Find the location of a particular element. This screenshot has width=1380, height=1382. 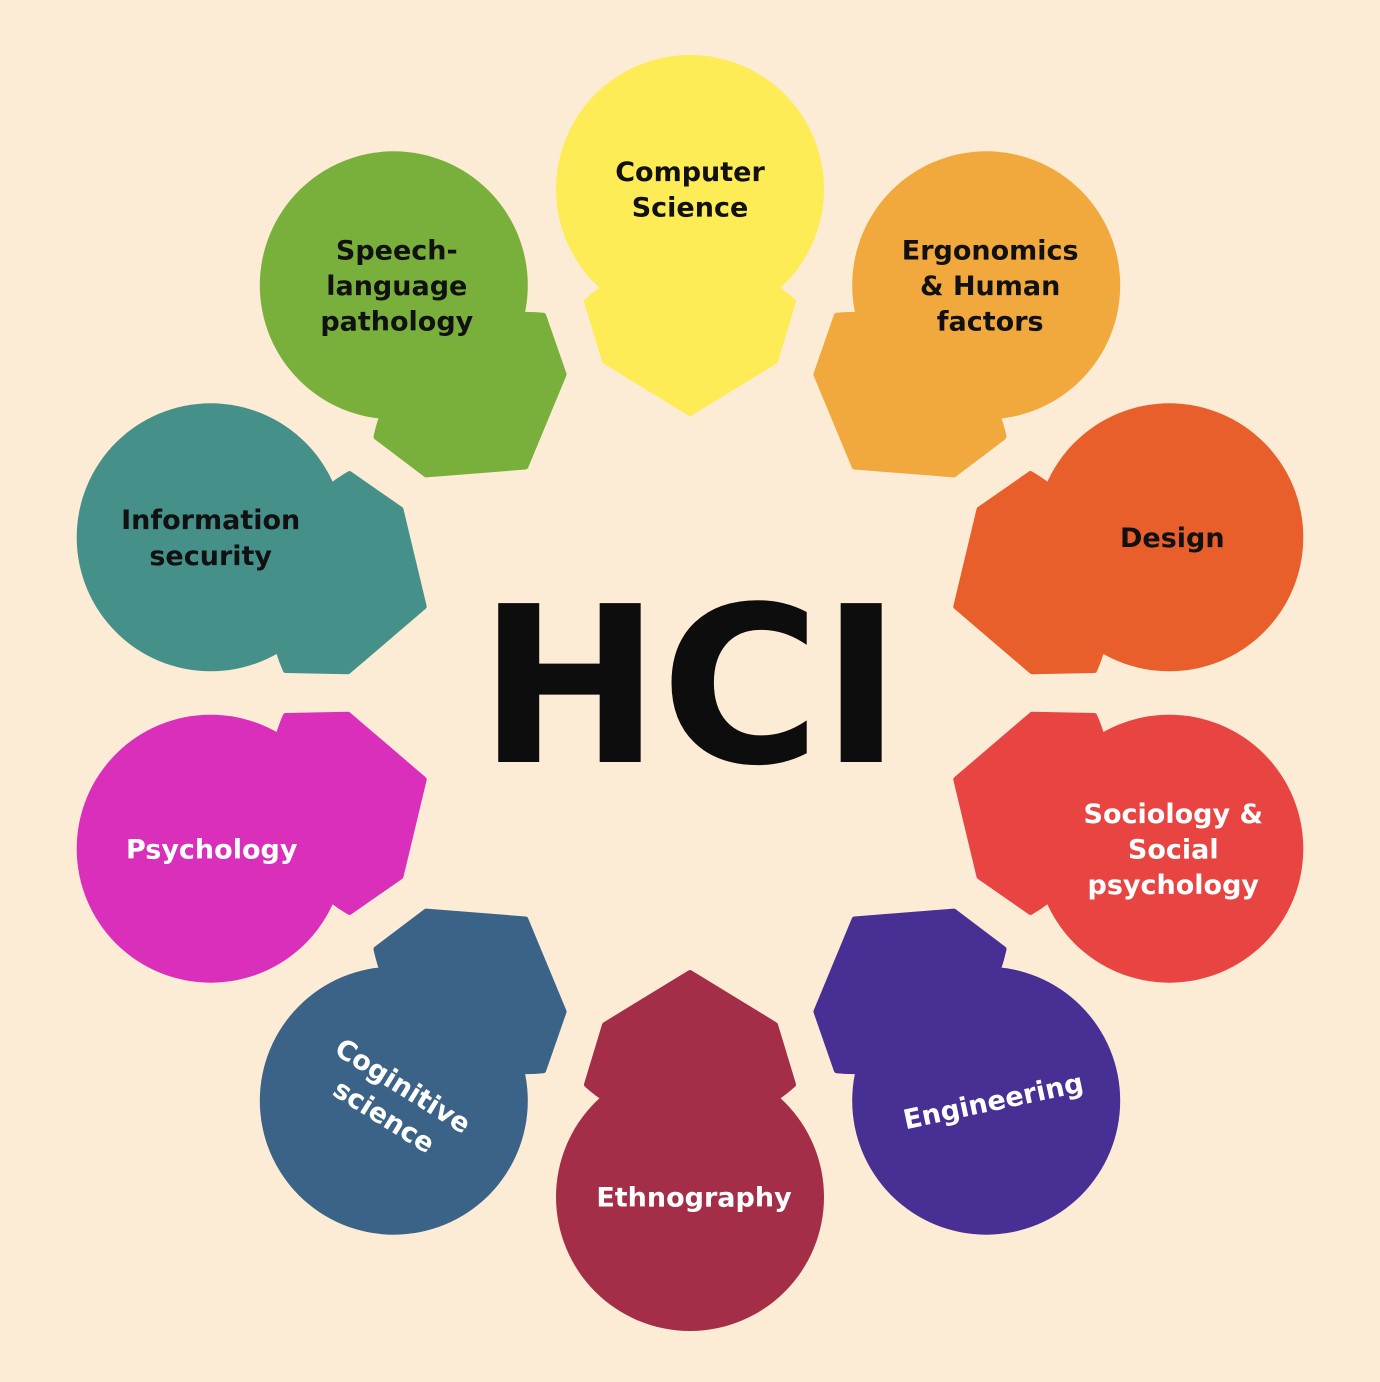

psychology-label-line: Psychology is located at coordinates (212, 850).